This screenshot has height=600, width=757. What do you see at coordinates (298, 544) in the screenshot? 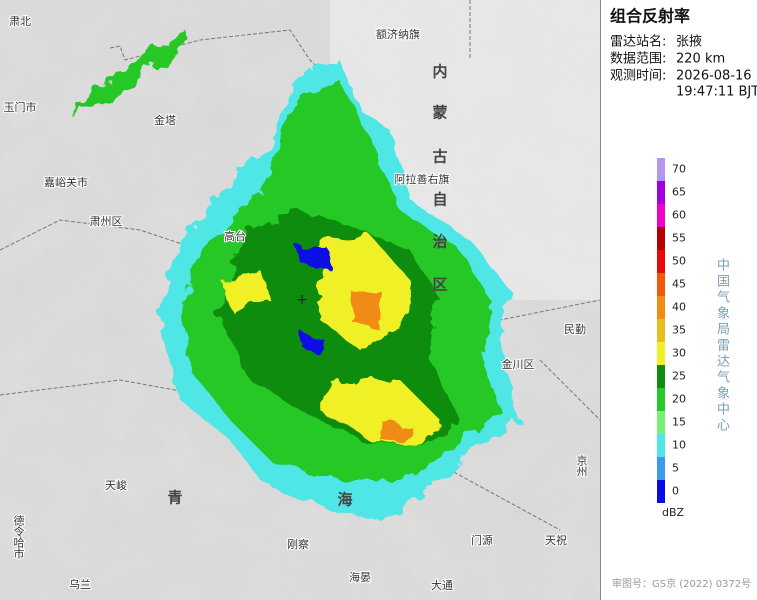
I see `place-label: 刚察` at bounding box center [298, 544].